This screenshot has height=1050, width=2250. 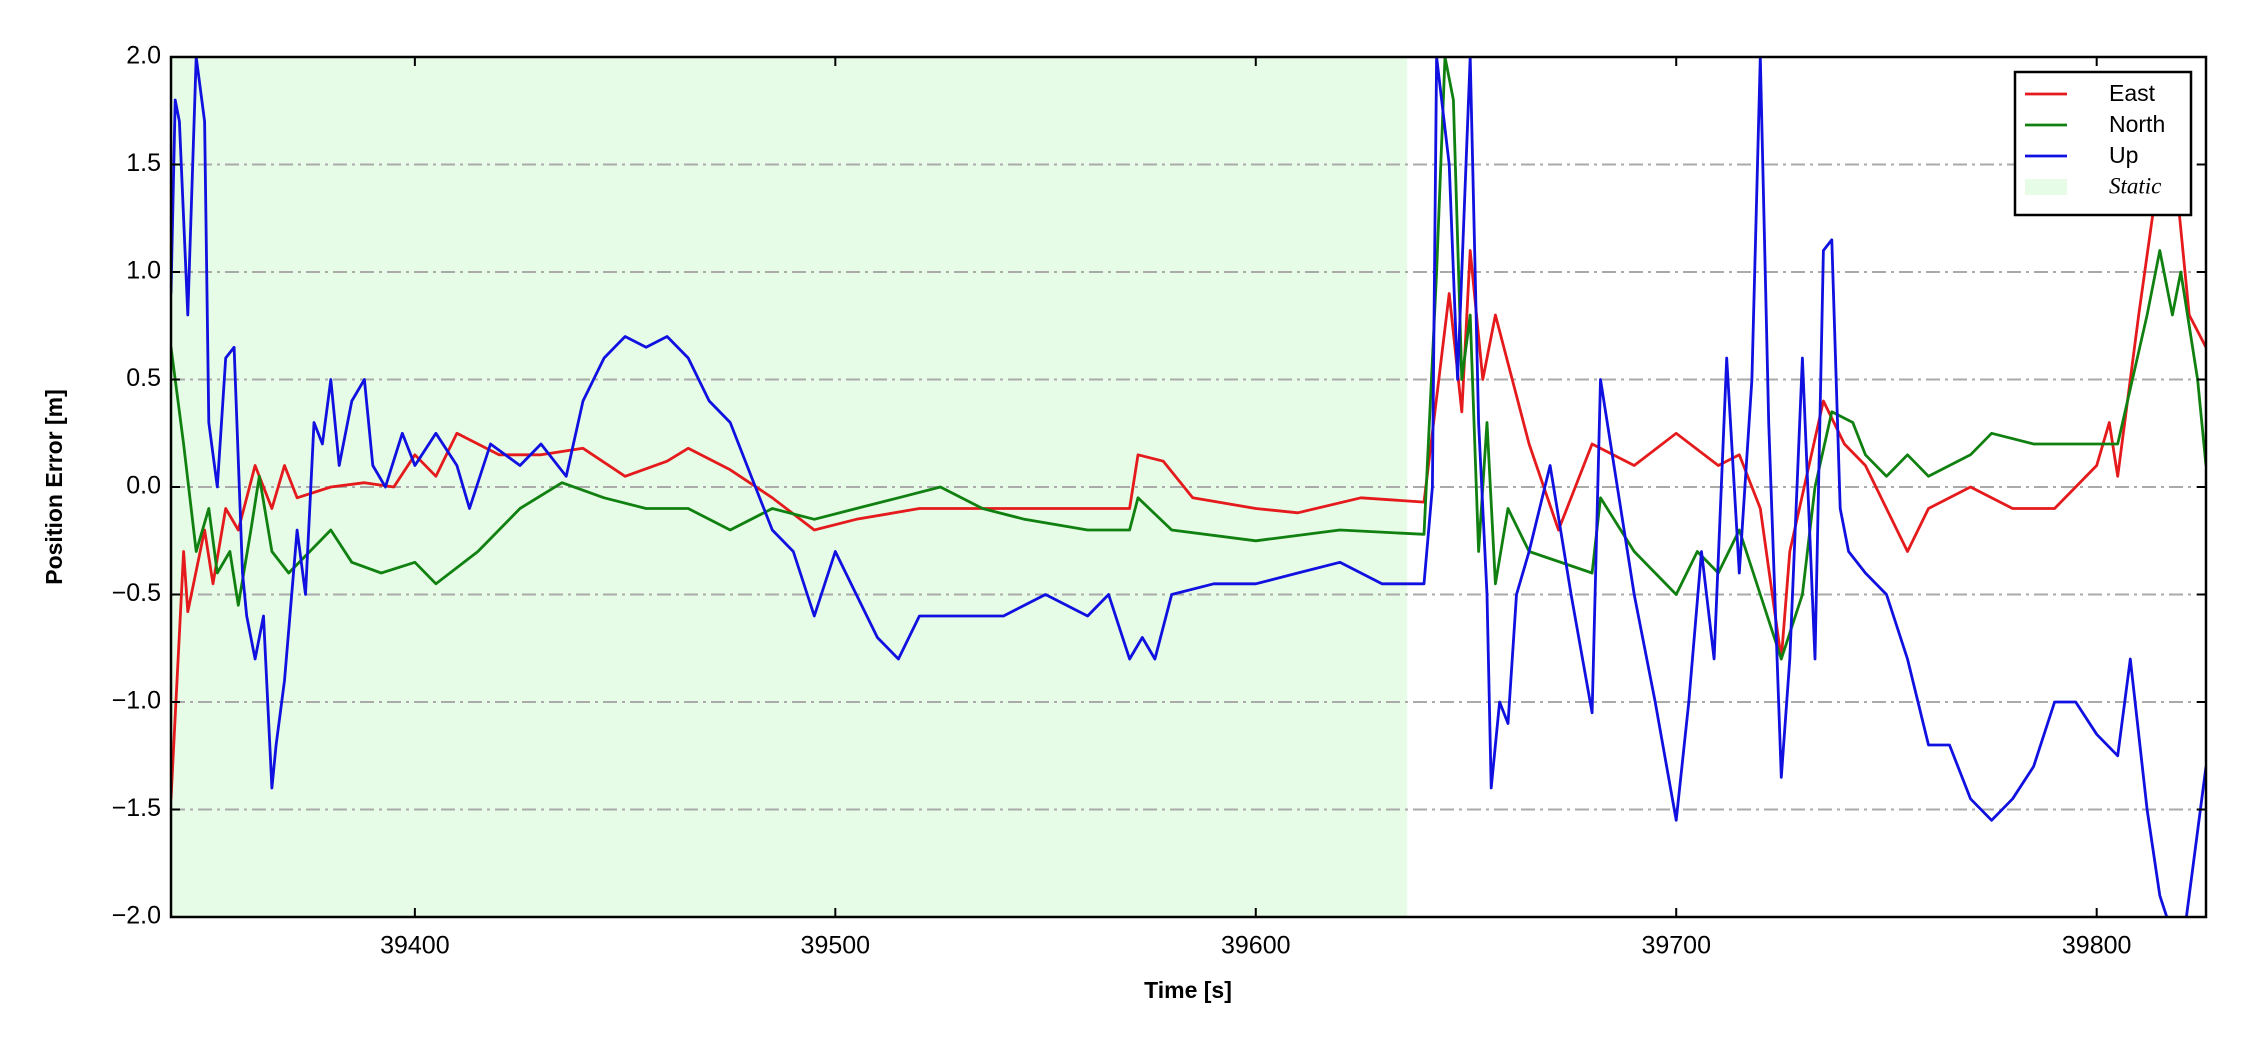 What do you see at coordinates (143, 378) in the screenshot?
I see `y-tick-label: 0.5` at bounding box center [143, 378].